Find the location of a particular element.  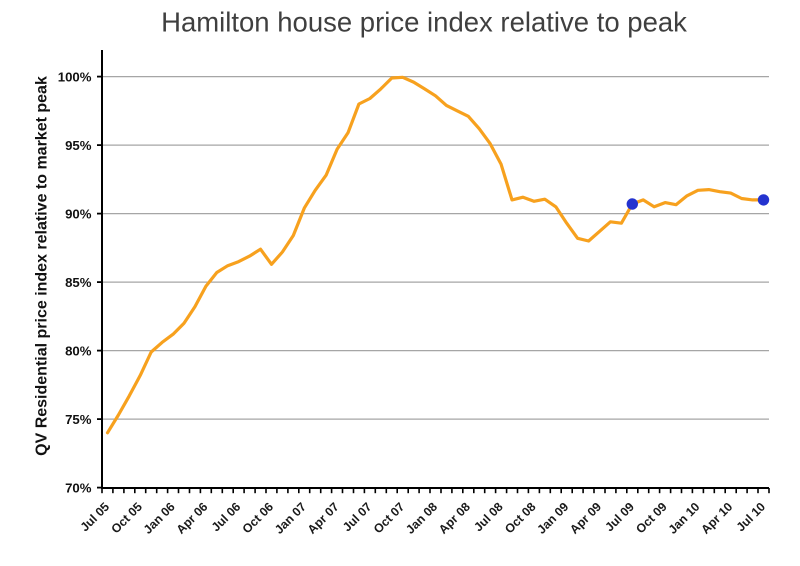

svg-text: 80% is located at coordinates (78, 350).